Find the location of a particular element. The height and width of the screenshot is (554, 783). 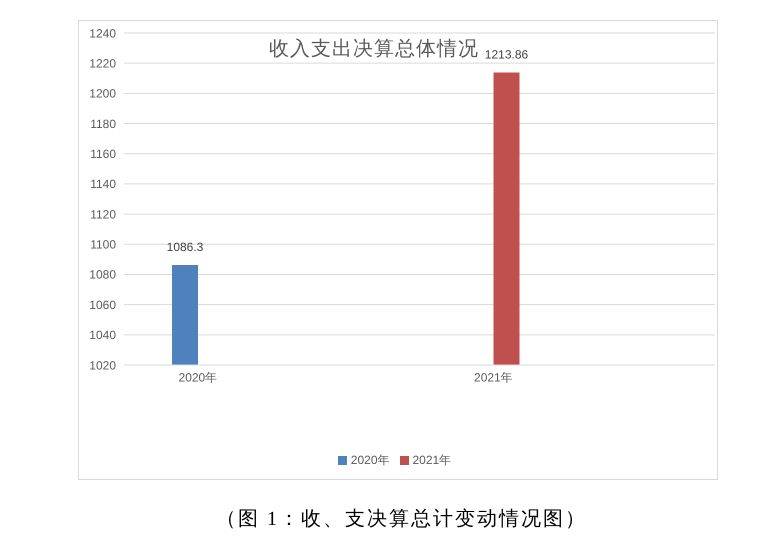

y-tick-label: 1060 is located at coordinates (102, 305).